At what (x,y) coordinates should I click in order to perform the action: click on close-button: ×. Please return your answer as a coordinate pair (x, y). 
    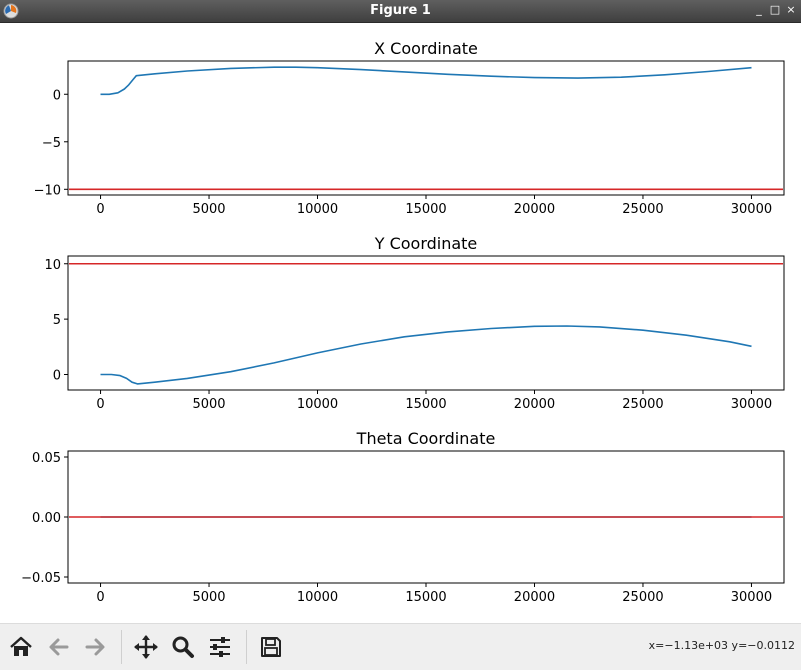
    Looking at the image, I should click on (791, 9).